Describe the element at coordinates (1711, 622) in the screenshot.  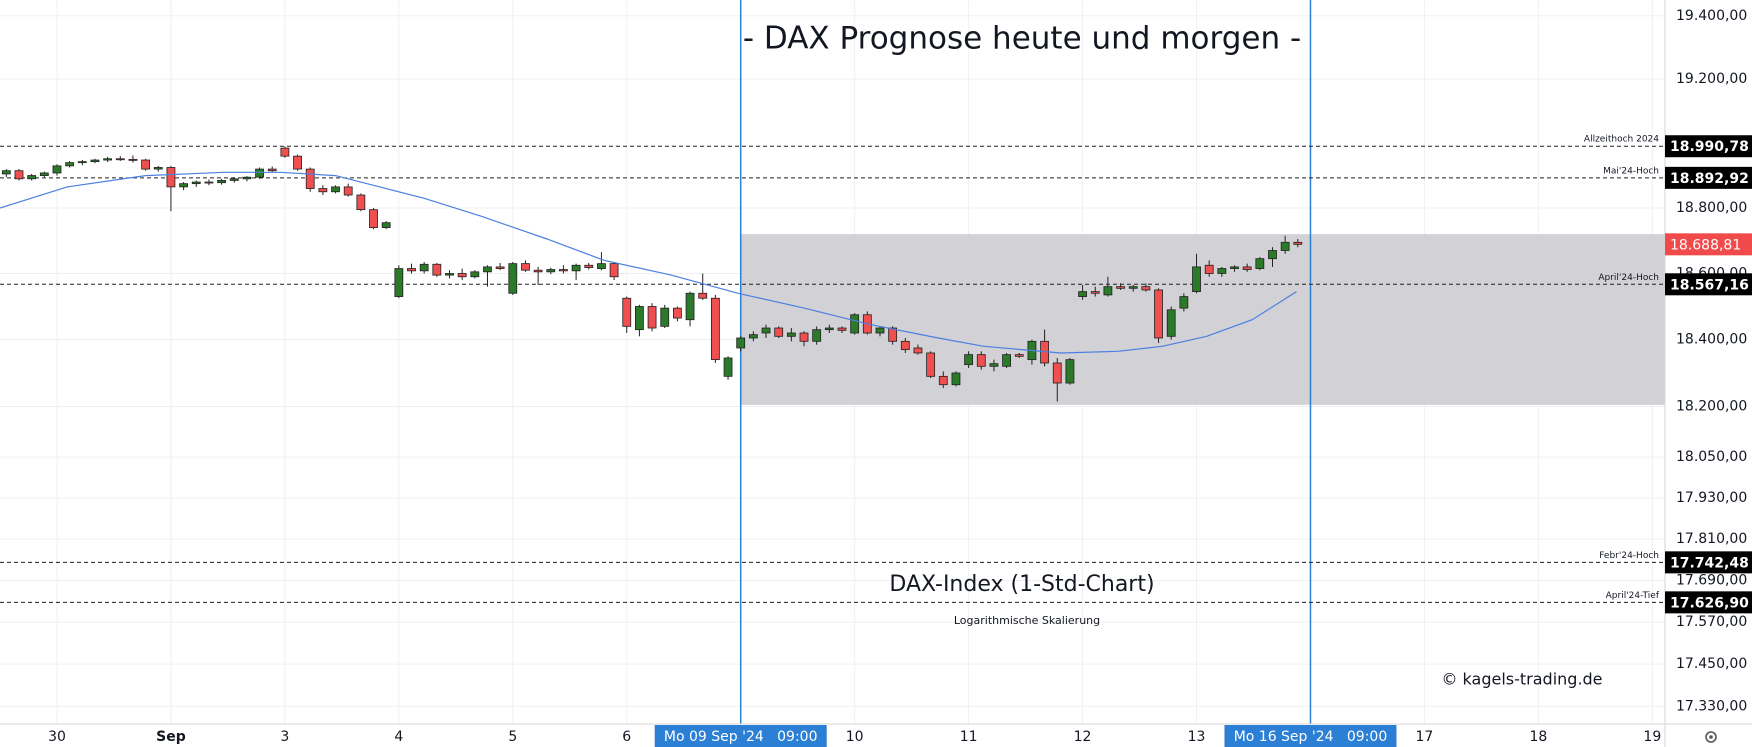
I see `y-tick-label: 17.570,00` at that location.